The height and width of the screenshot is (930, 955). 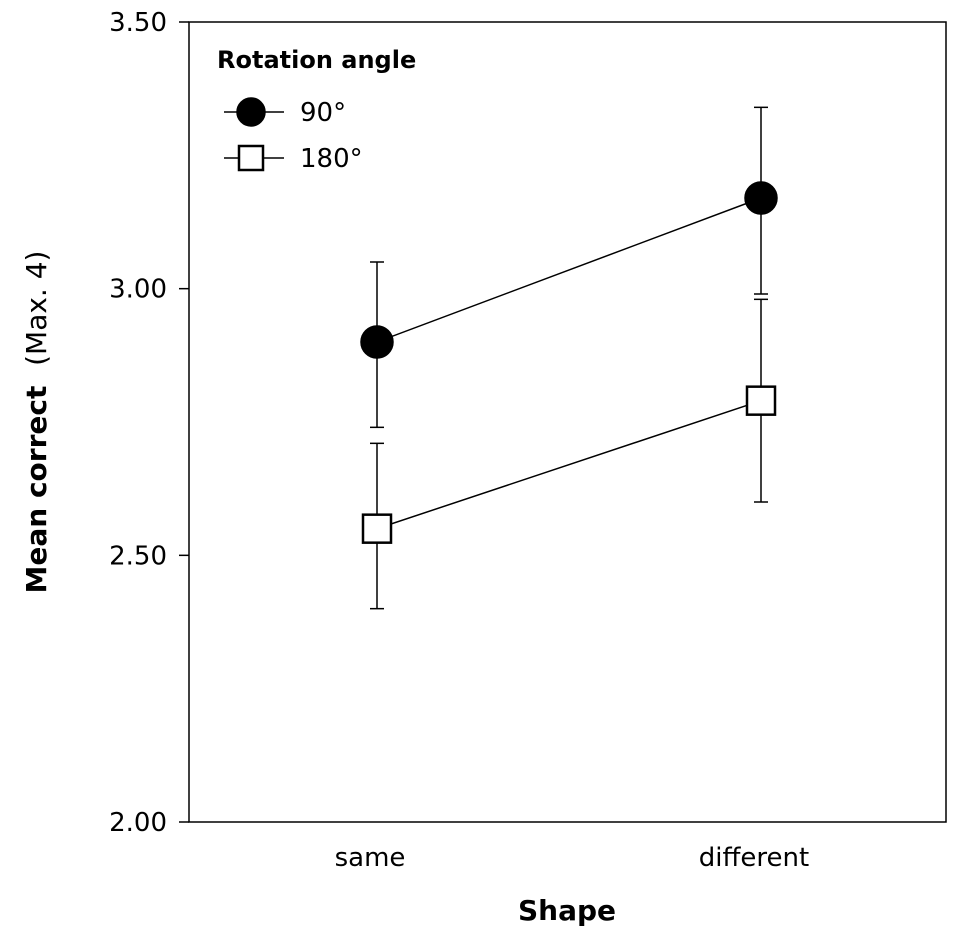 What do you see at coordinates (567, 910) in the screenshot?
I see `x-axis-title: Shape` at bounding box center [567, 910].